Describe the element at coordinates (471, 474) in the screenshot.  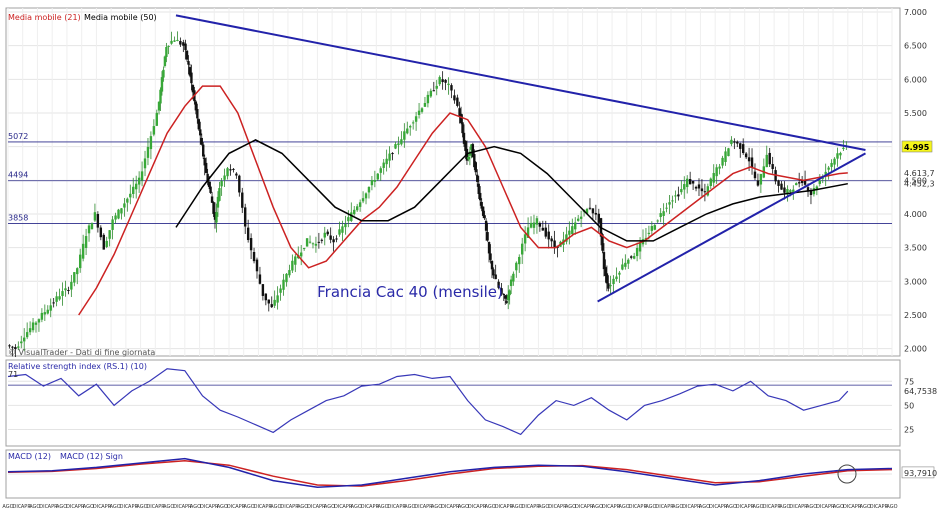
I see `macd-panel: MACD (12) MACD (12) Sign 93,7910` at that location.